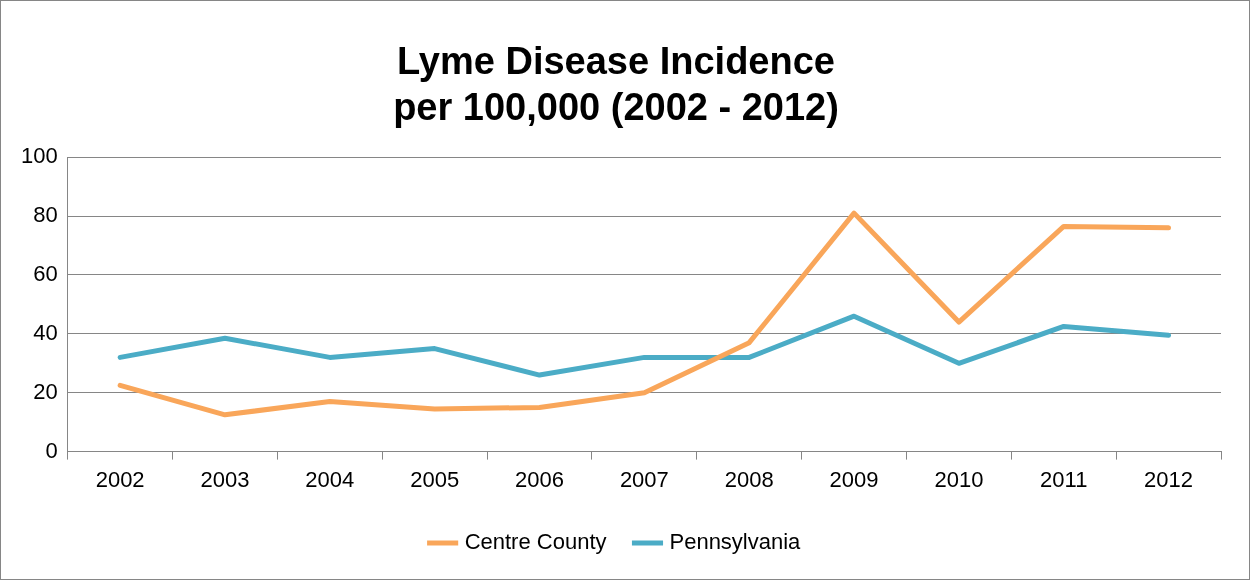 The width and height of the screenshot is (1250, 580). What do you see at coordinates (616, 84) in the screenshot?
I see `chart-title: Lyme Disease Incidence per 100,000 (2002 - 2012)` at bounding box center [616, 84].